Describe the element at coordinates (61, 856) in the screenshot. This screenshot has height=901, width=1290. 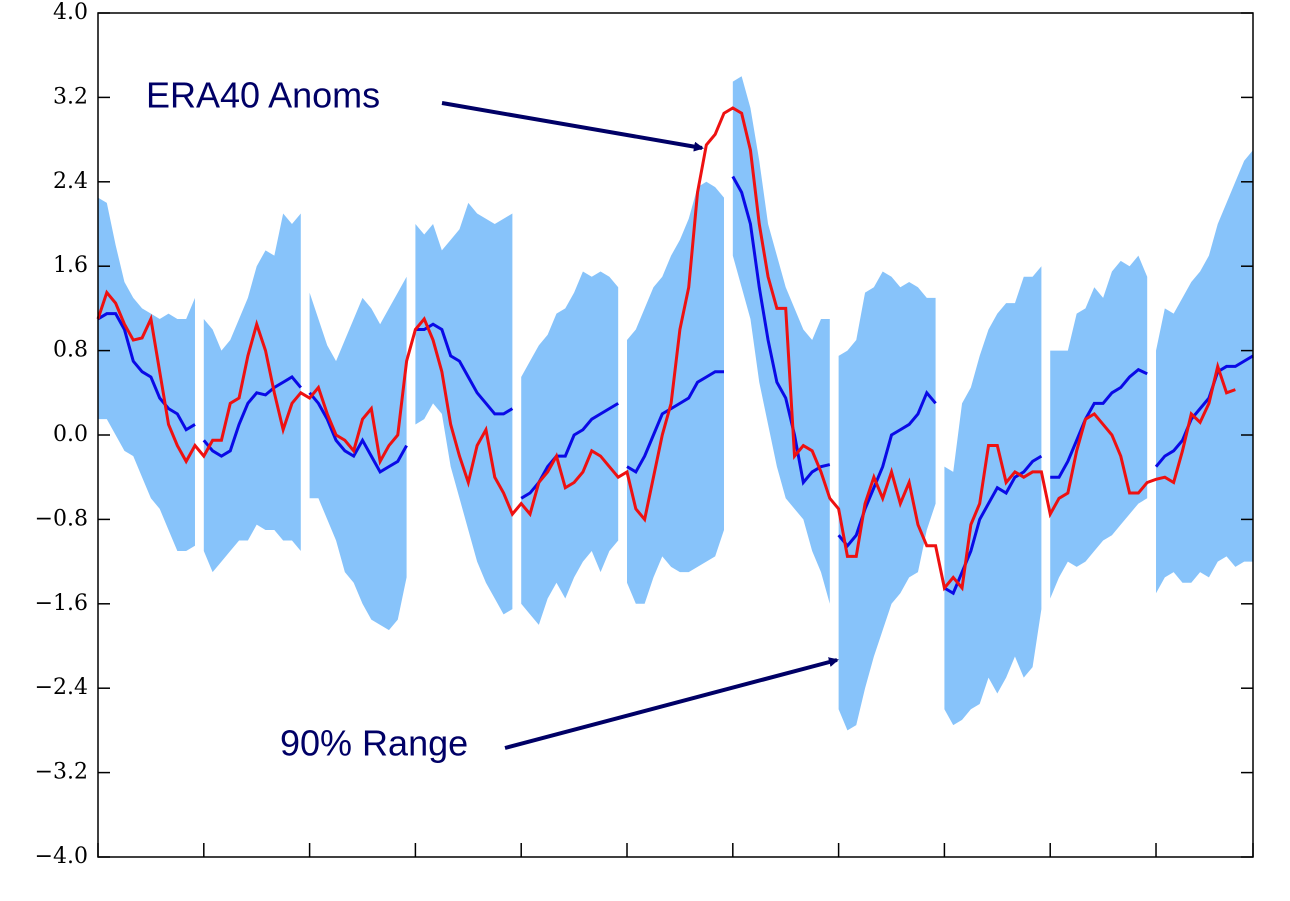
I see `y-tick-label: −4.0` at that location.